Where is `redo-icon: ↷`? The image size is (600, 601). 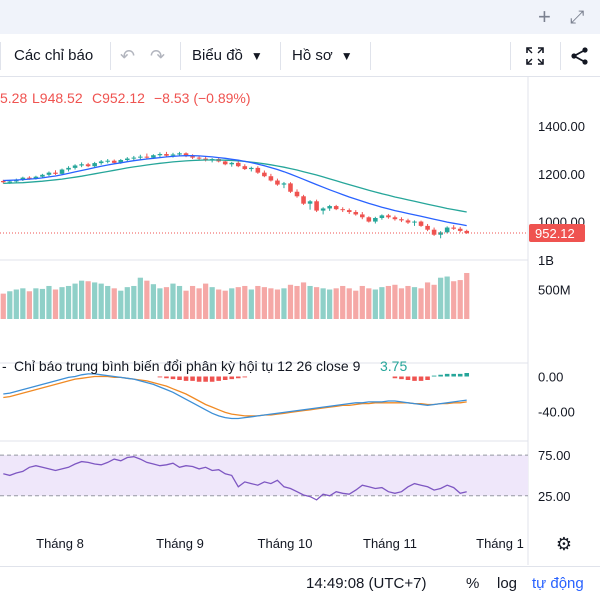 redo-icon: ↷ is located at coordinates (158, 56).